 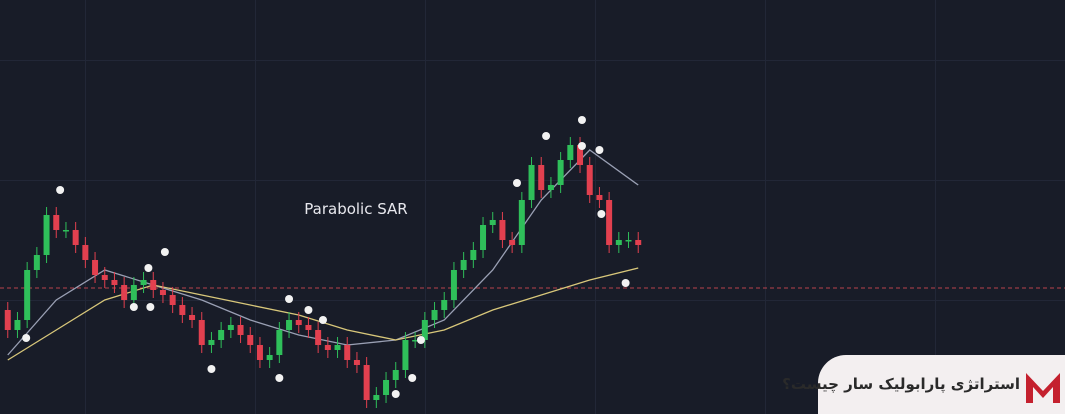 I want to click on logo-mark, so click(x=1043, y=388).